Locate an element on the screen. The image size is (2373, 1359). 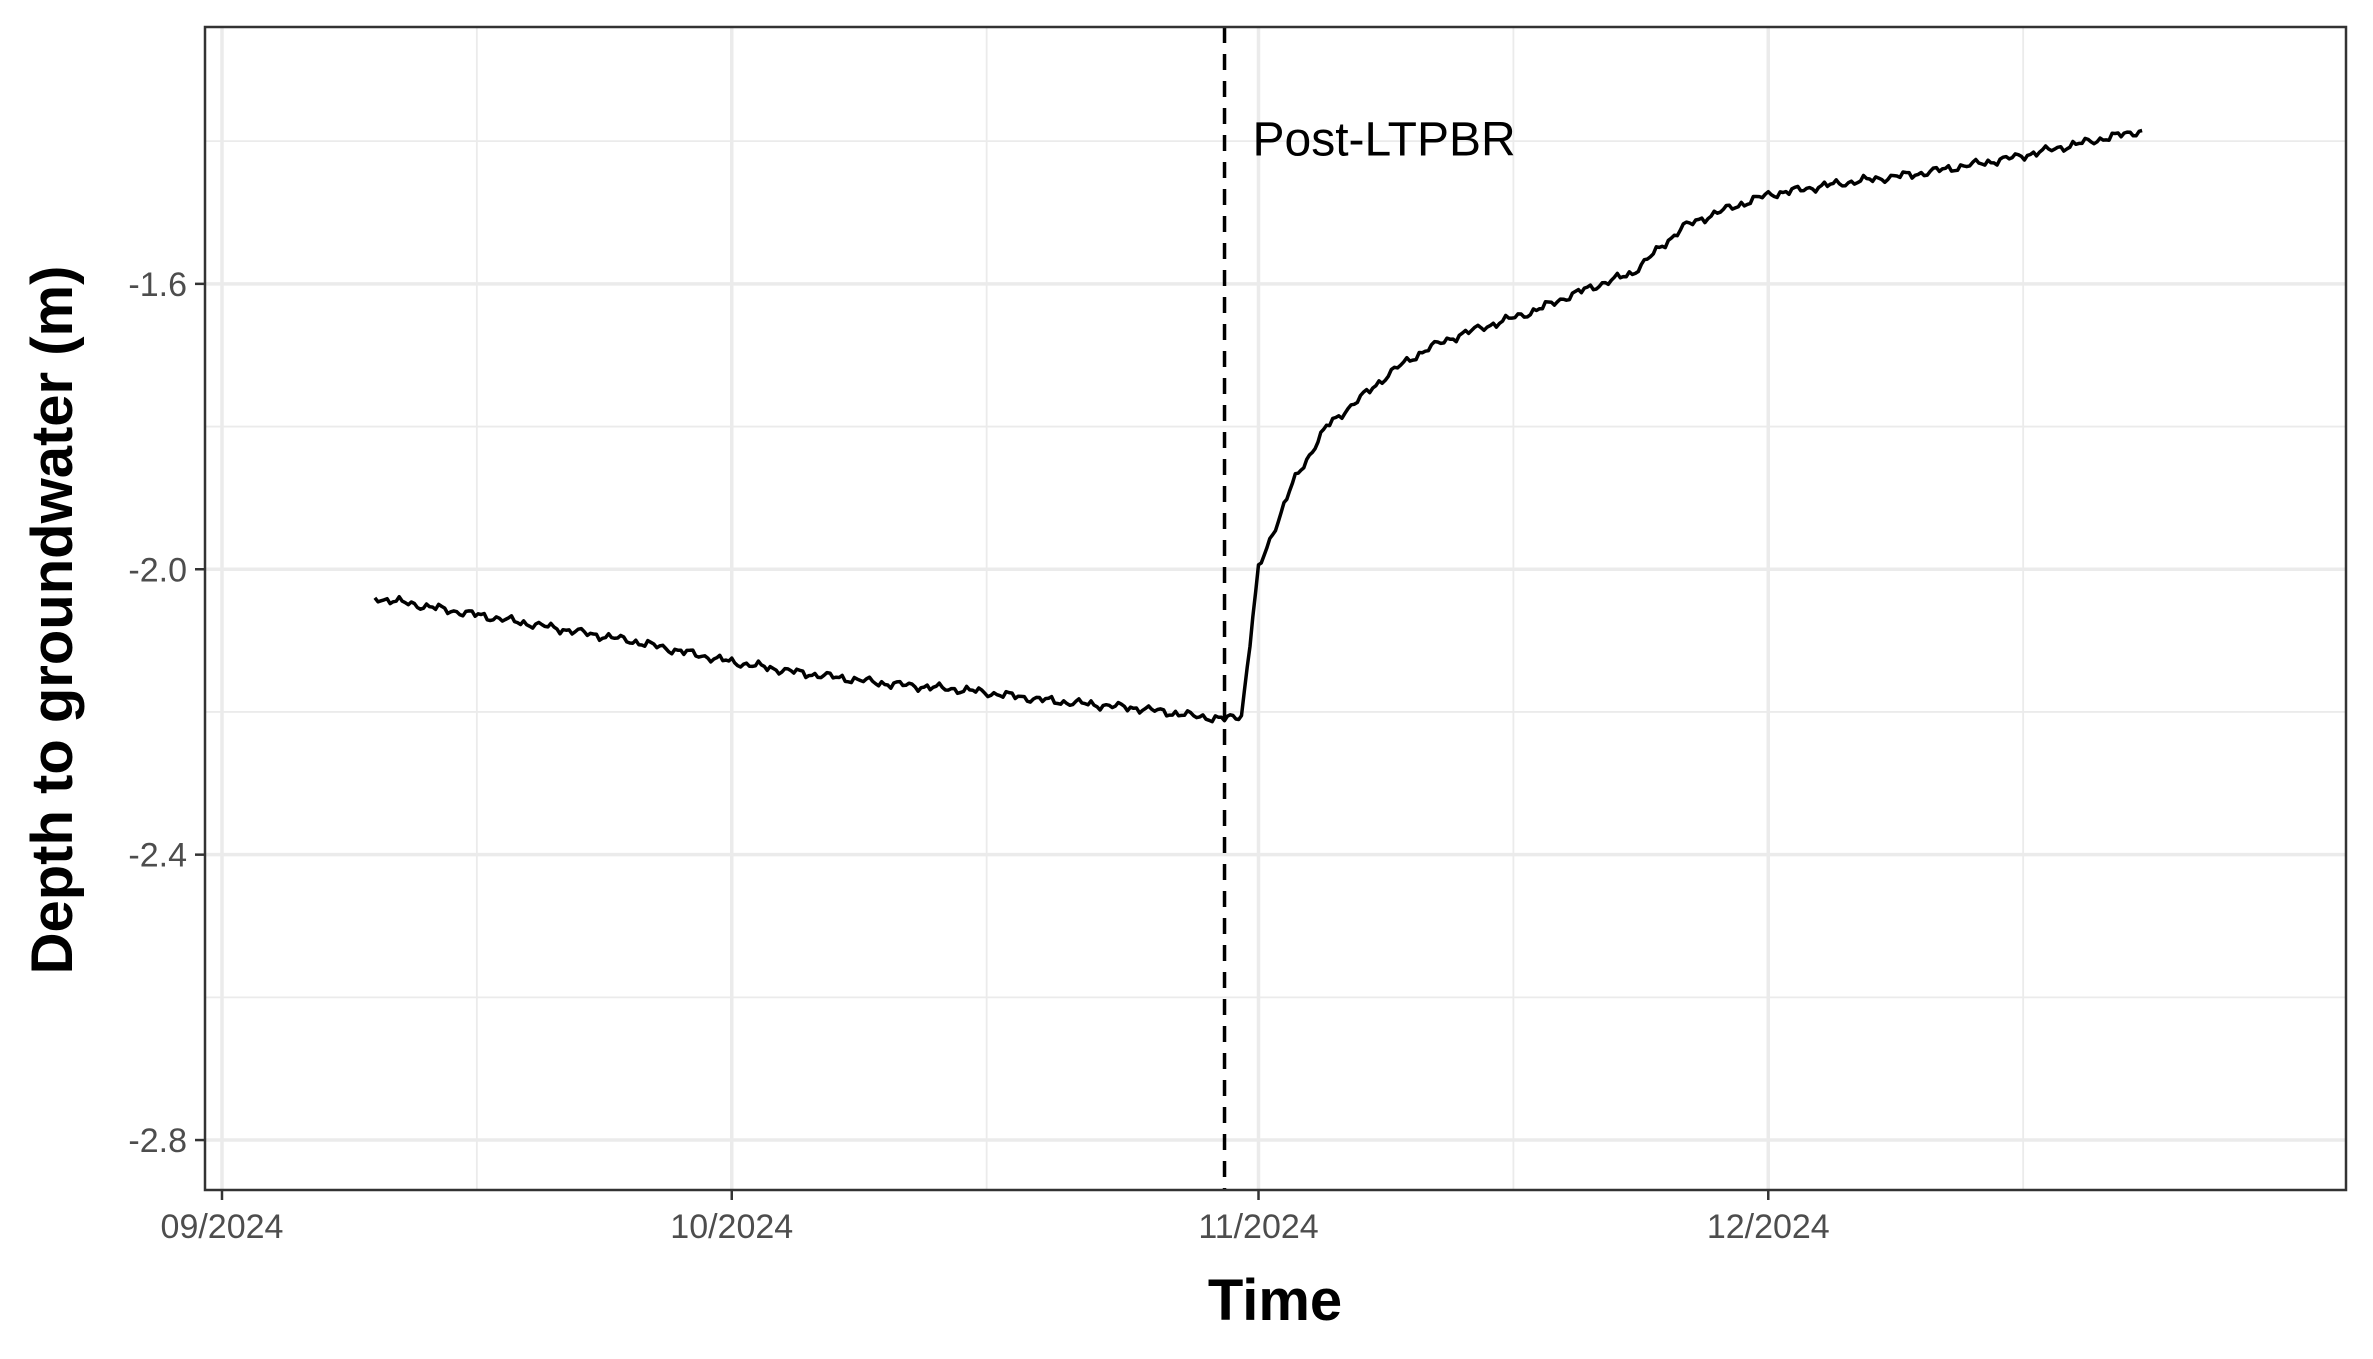
x-axis-title: Time is located at coordinates (1275, 1300).